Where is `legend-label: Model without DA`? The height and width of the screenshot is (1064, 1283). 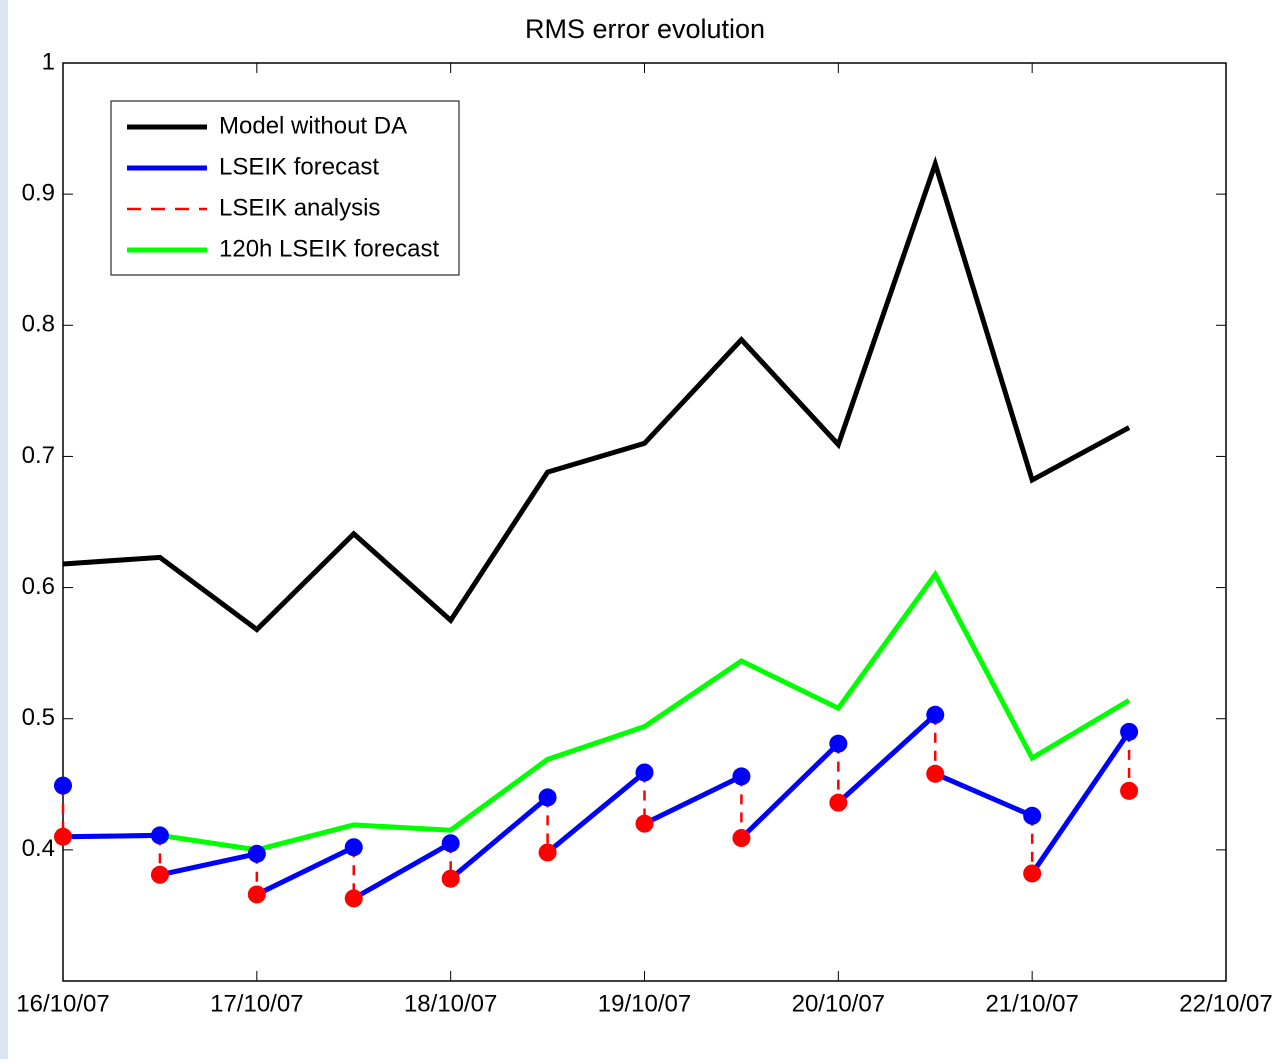 legend-label: Model without DA is located at coordinates (313, 125).